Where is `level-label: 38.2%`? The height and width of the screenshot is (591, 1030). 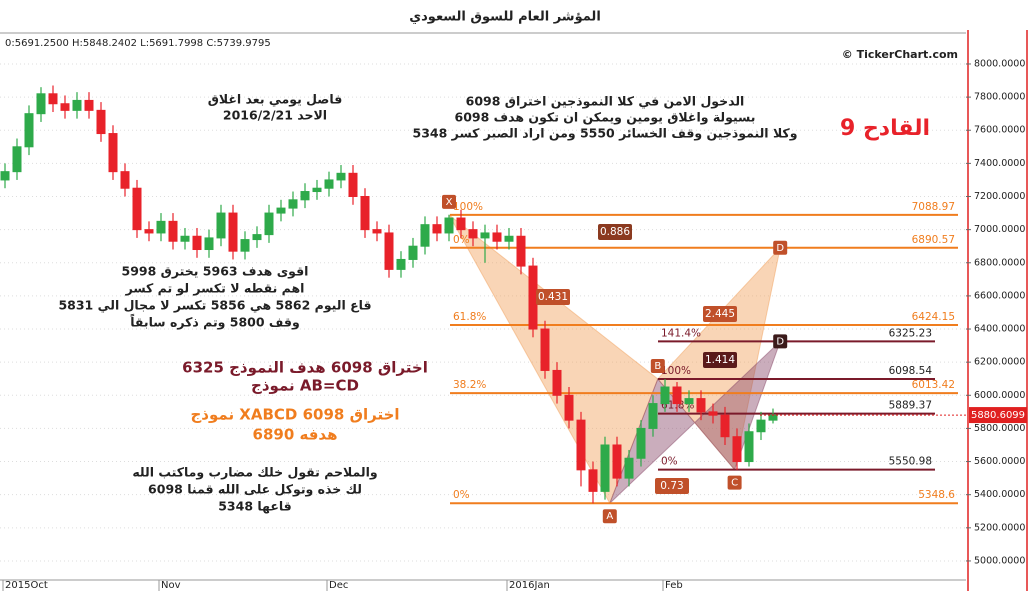
level-label: 38.2% is located at coordinates (469, 385).